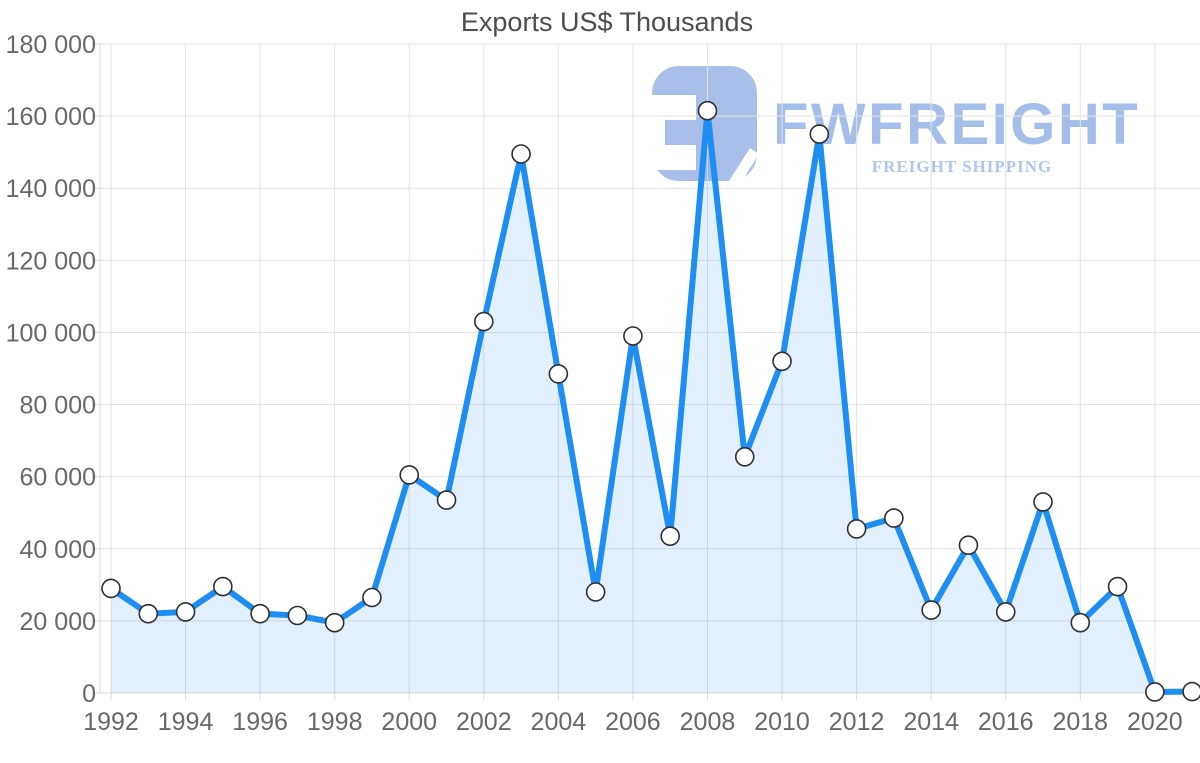  What do you see at coordinates (260, 722) in the screenshot?
I see `x-axis-label: 1996` at bounding box center [260, 722].